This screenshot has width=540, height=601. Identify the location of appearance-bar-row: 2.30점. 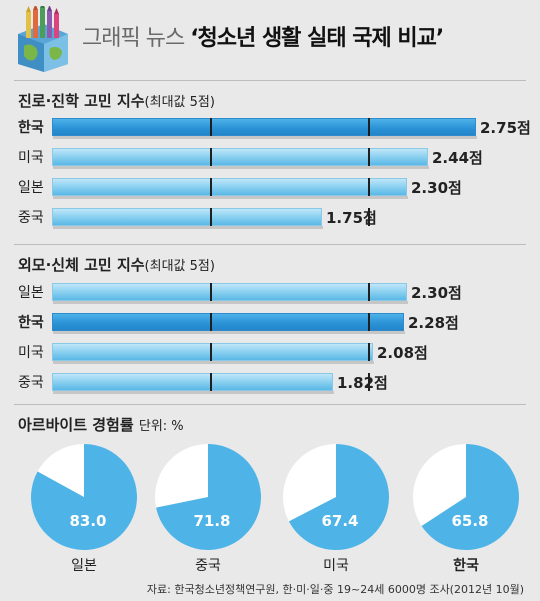
(264, 293).